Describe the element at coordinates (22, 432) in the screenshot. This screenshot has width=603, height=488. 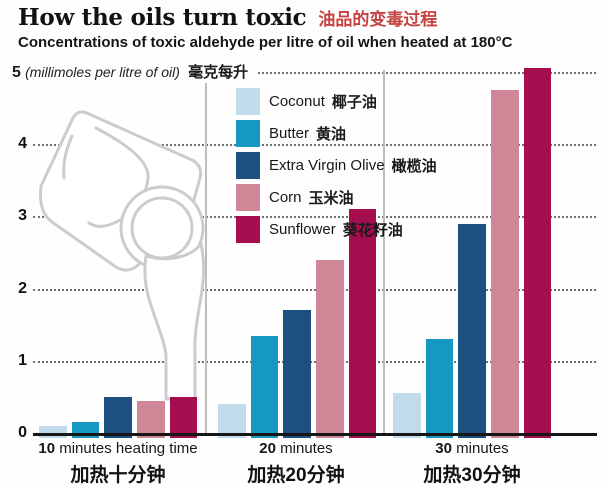
I see `y-tick-0: 0` at that location.